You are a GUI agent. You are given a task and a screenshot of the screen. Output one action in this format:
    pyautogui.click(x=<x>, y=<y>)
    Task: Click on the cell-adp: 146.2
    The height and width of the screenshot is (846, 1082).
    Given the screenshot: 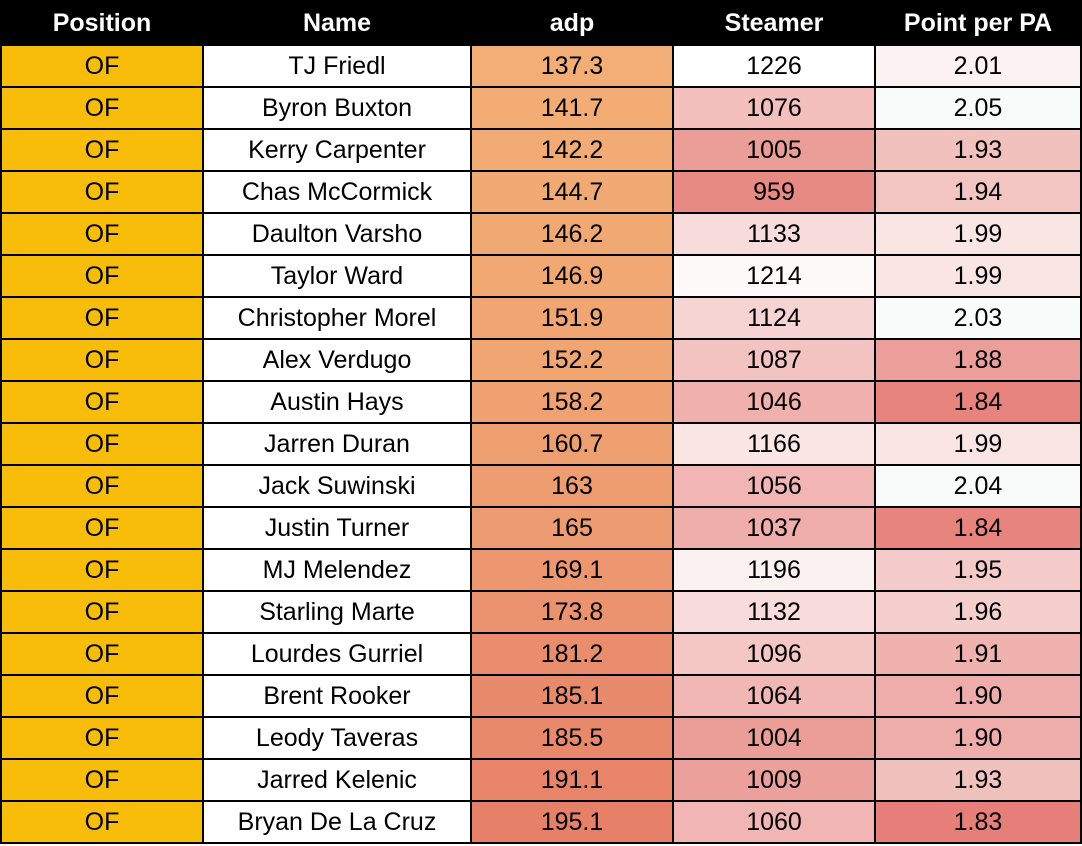 What is the action you would take?
    pyautogui.click(x=572, y=234)
    